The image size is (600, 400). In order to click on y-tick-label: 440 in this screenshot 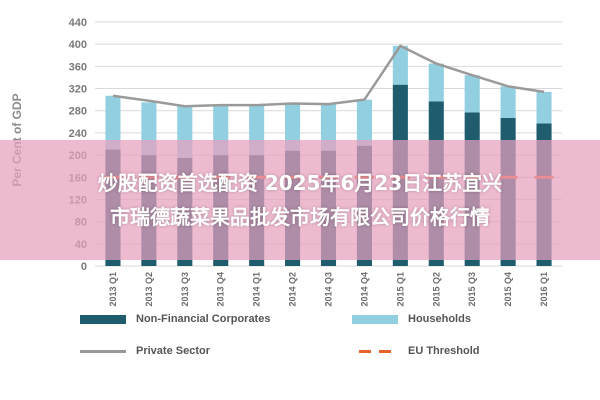, I will do `click(78, 23)`.